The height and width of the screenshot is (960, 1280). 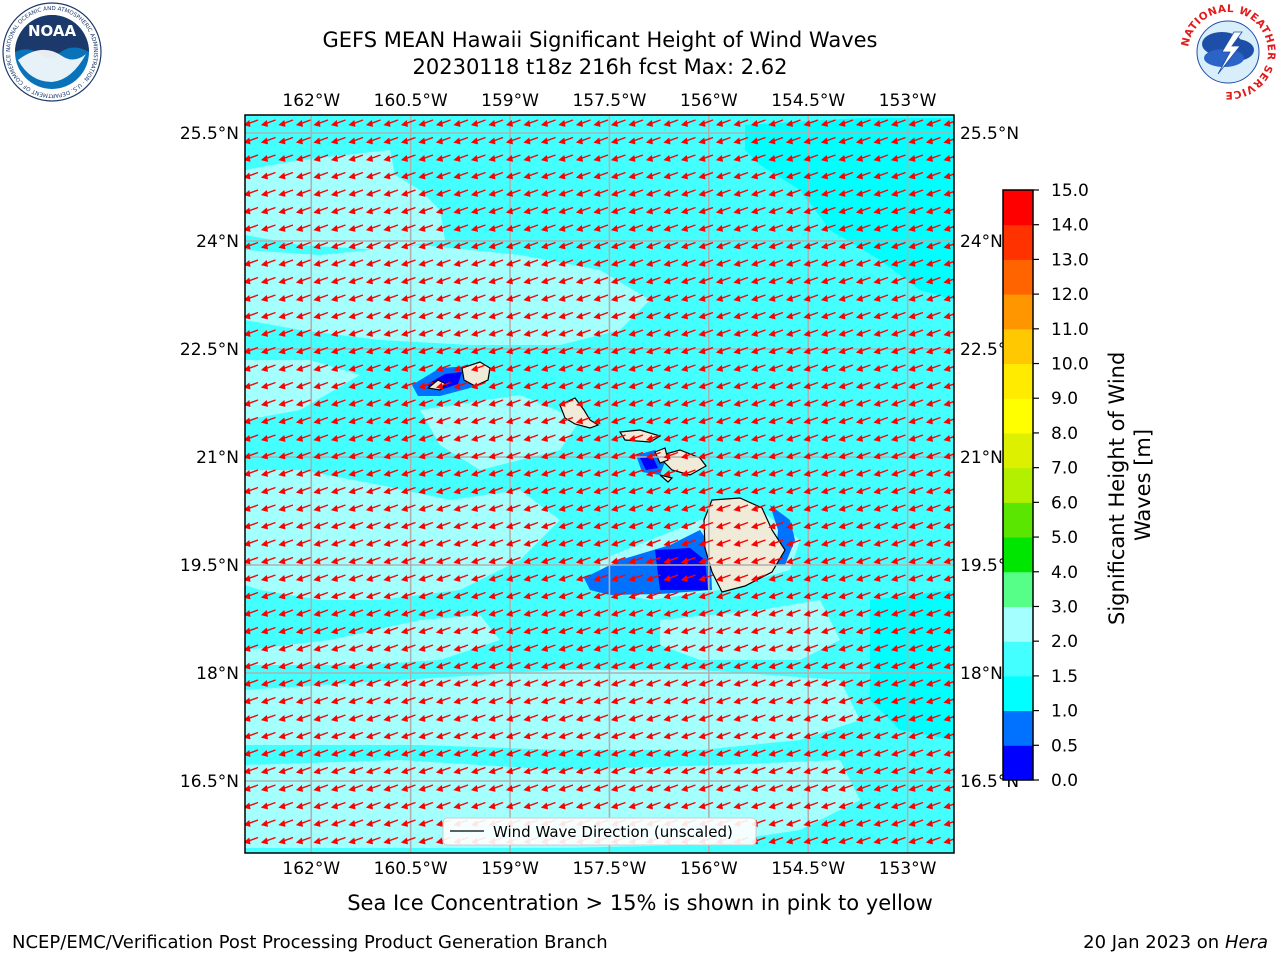 What do you see at coordinates (1018, 624) in the screenshot?
I see `colorbar-swatch` at bounding box center [1018, 624].